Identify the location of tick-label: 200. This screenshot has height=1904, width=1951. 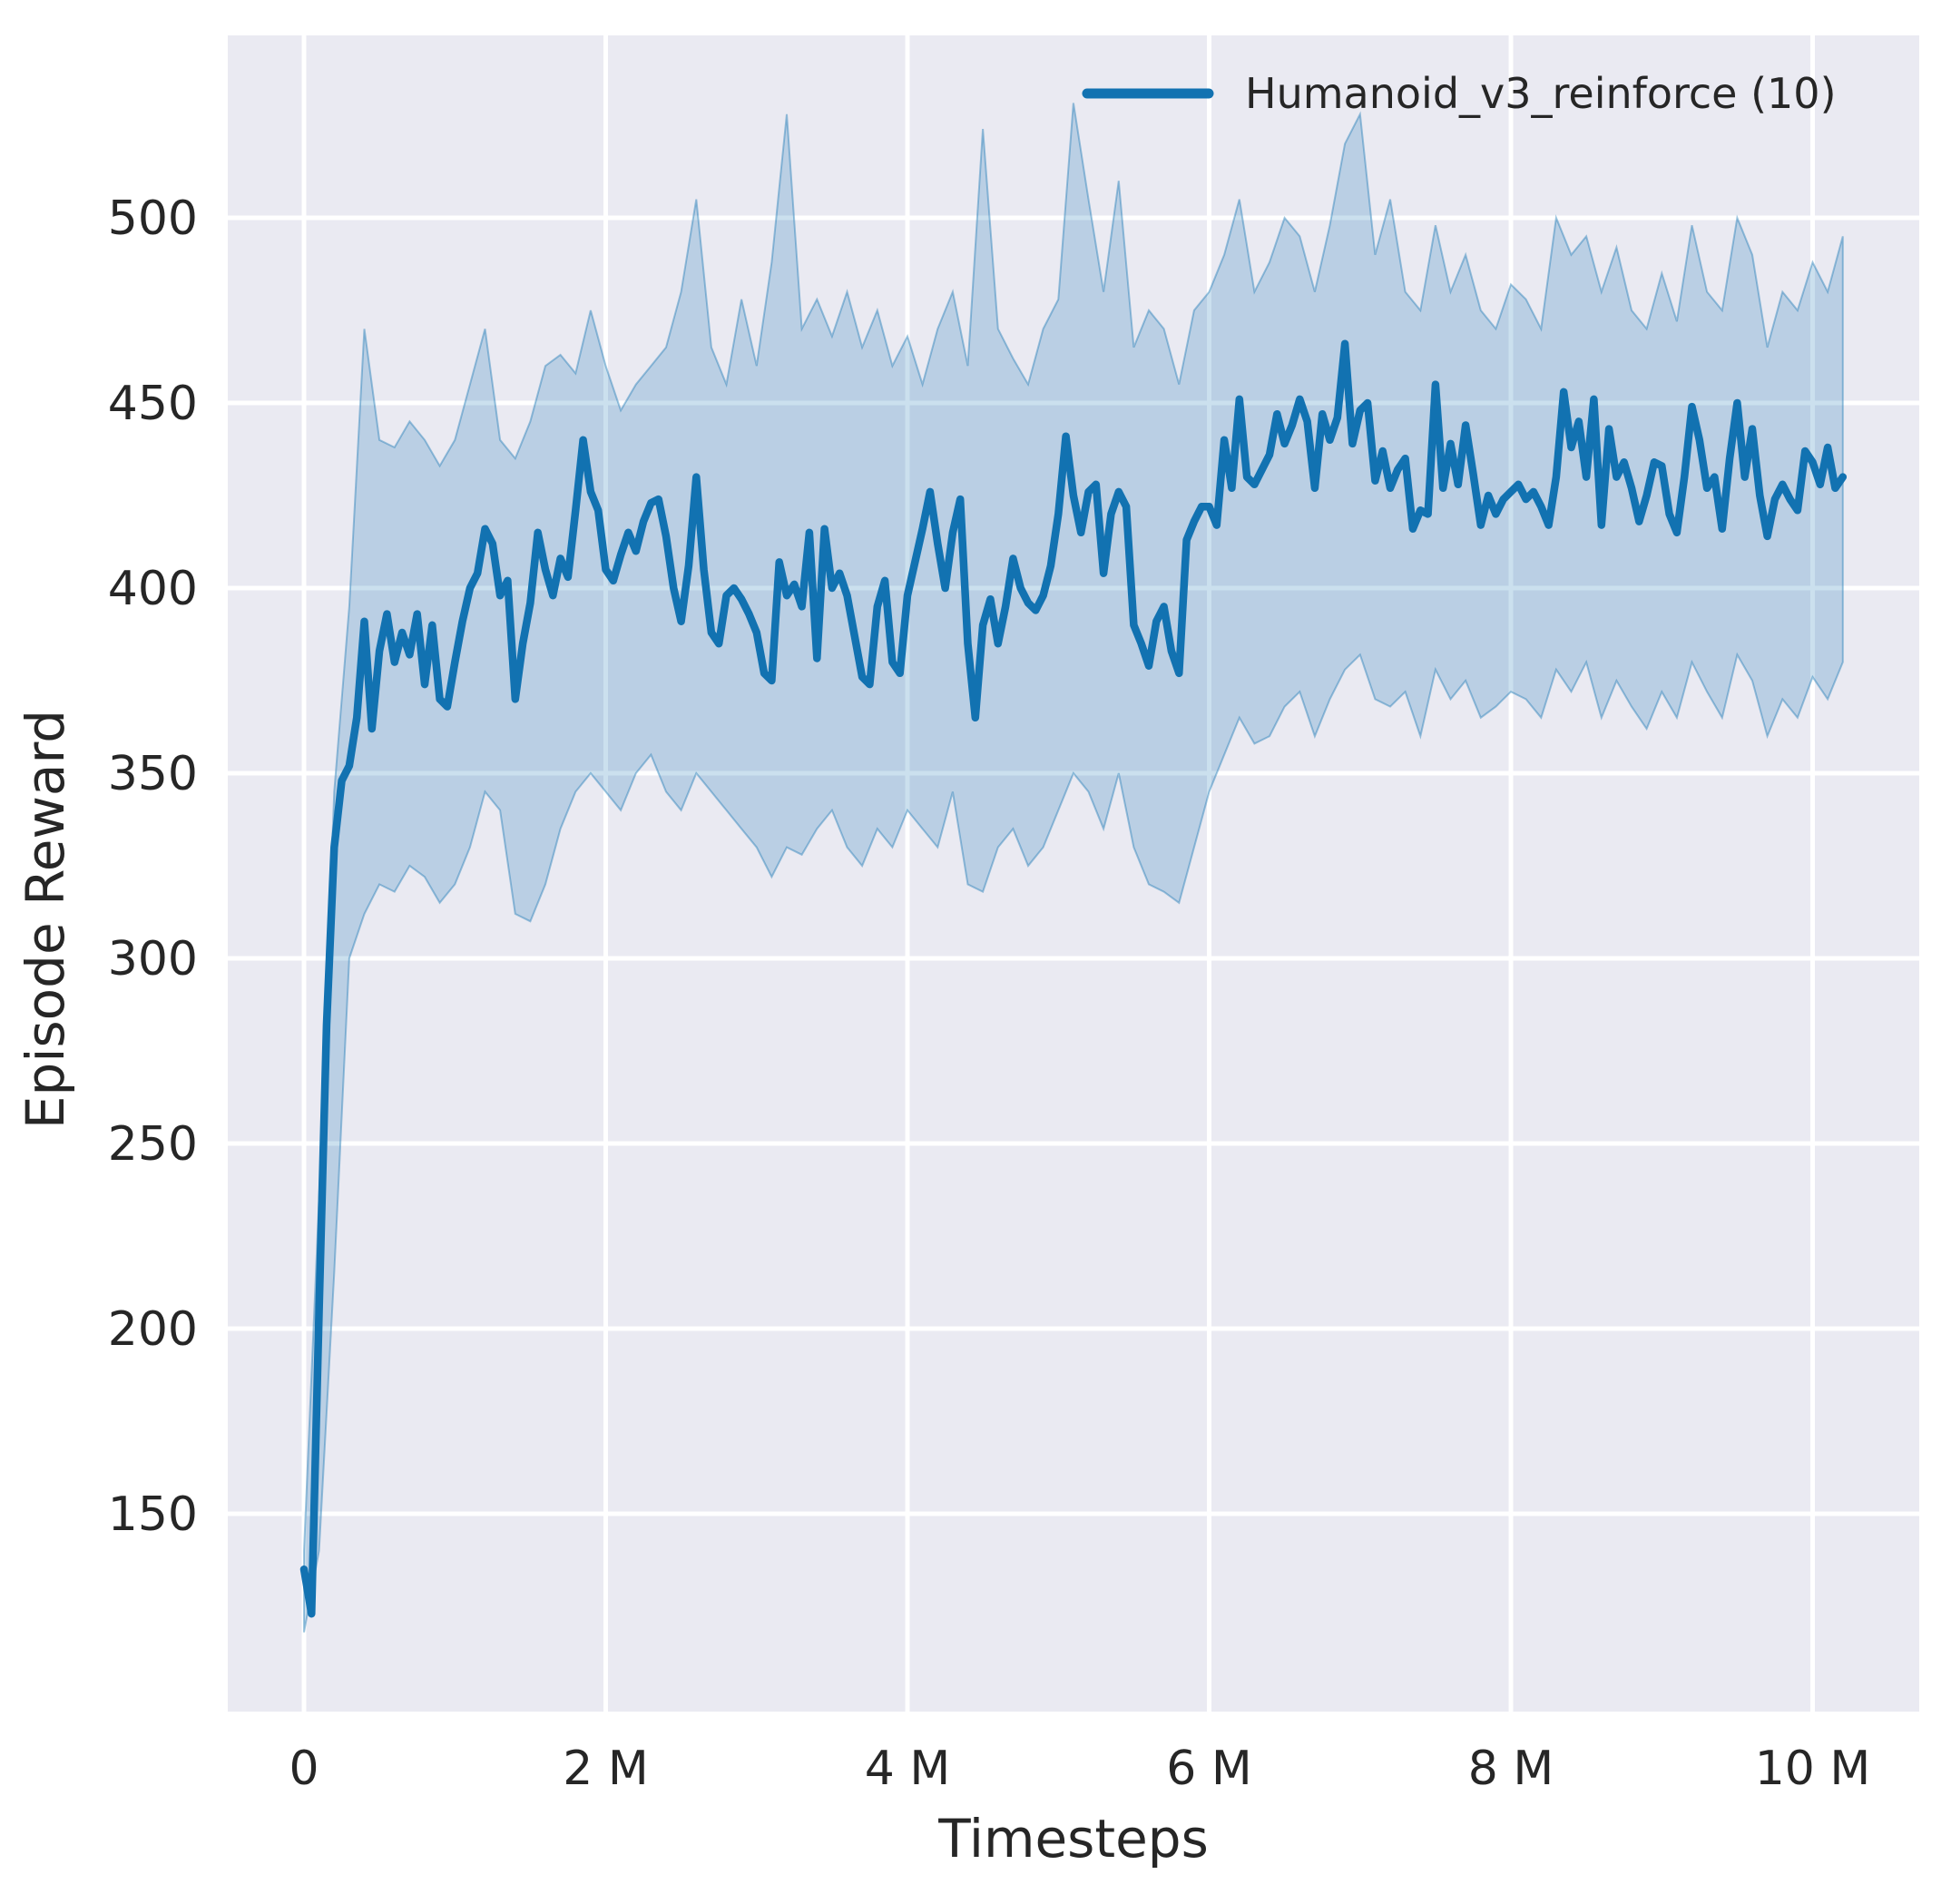
(153, 1330).